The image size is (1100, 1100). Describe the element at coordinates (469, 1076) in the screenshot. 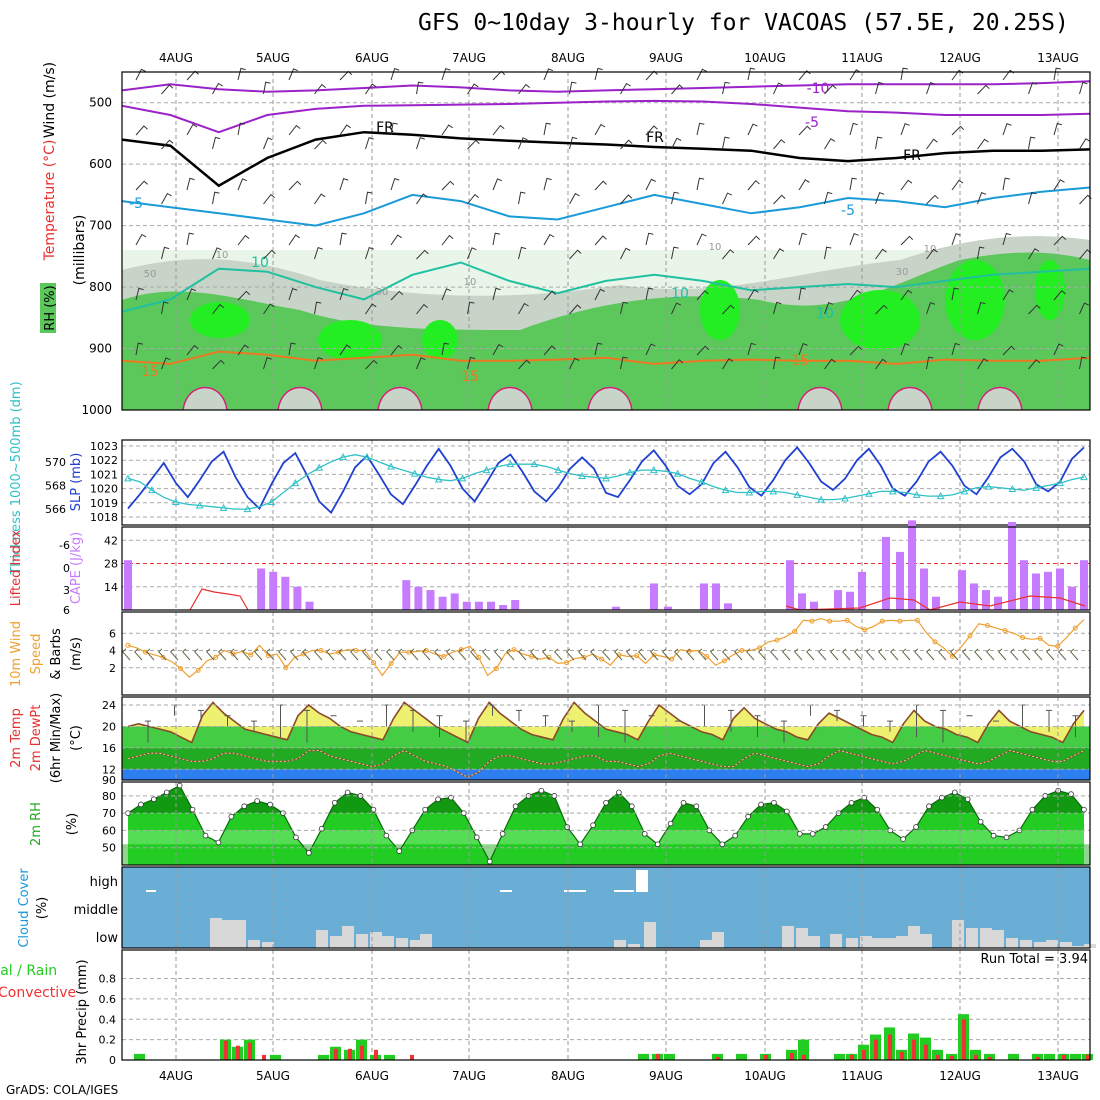

I see `date-label-bottom: 7AUG` at that location.